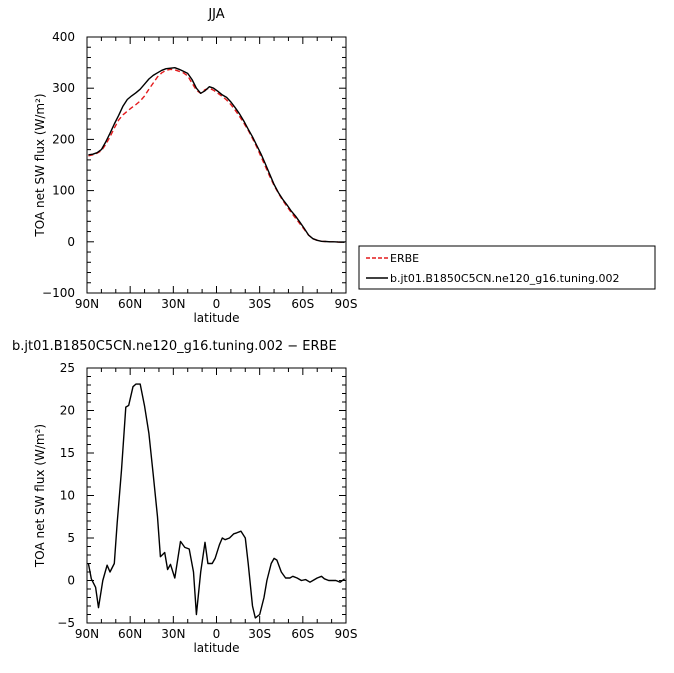 Image resolution: width=674 pixels, height=673 pixels. Describe the element at coordinates (66, 623) in the screenshot. I see `y-tick-label: −5` at that location.